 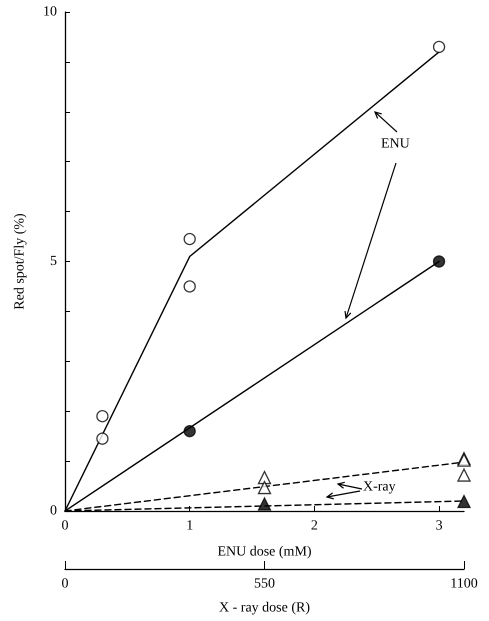 I want to click on x2-tick-label: 0, so click(x=65, y=584).